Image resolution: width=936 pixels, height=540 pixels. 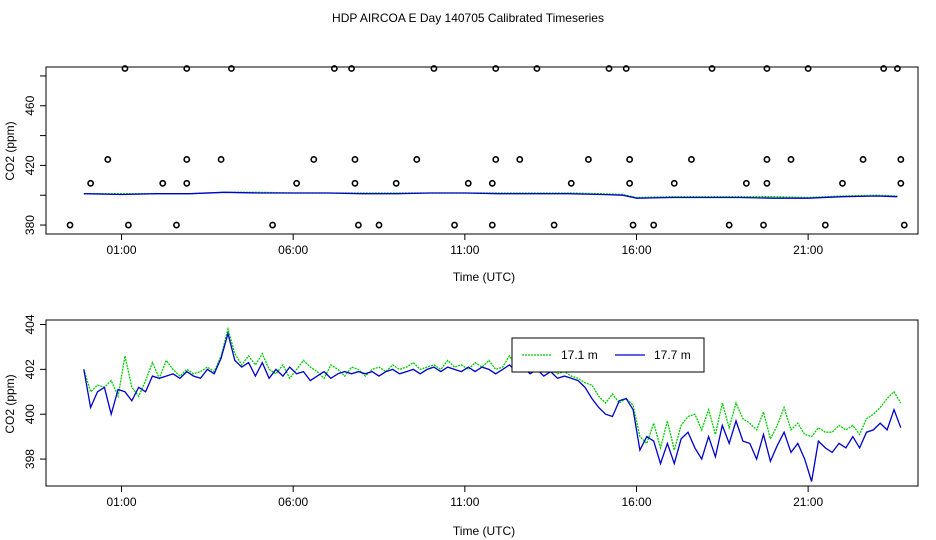 I want to click on top-series-group, so click(x=490, y=195).